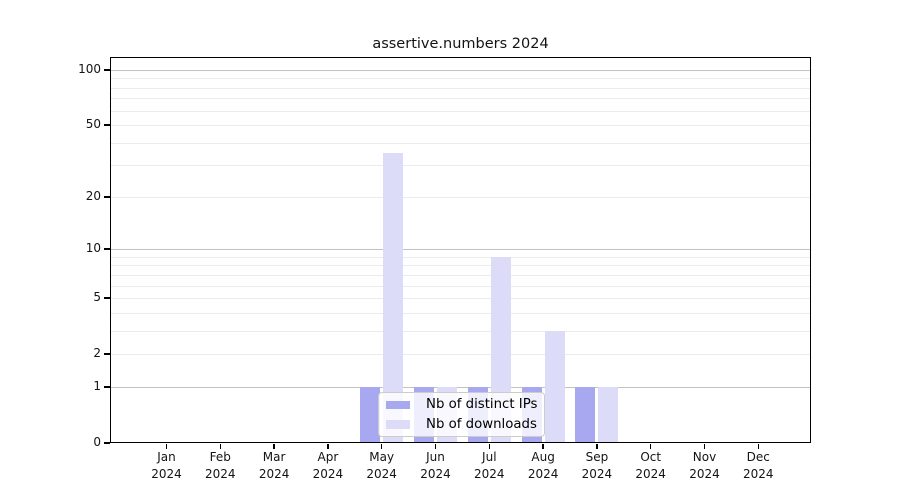  What do you see at coordinates (585, 414) in the screenshot?
I see `bar-distinct-ips-sep` at bounding box center [585, 414].